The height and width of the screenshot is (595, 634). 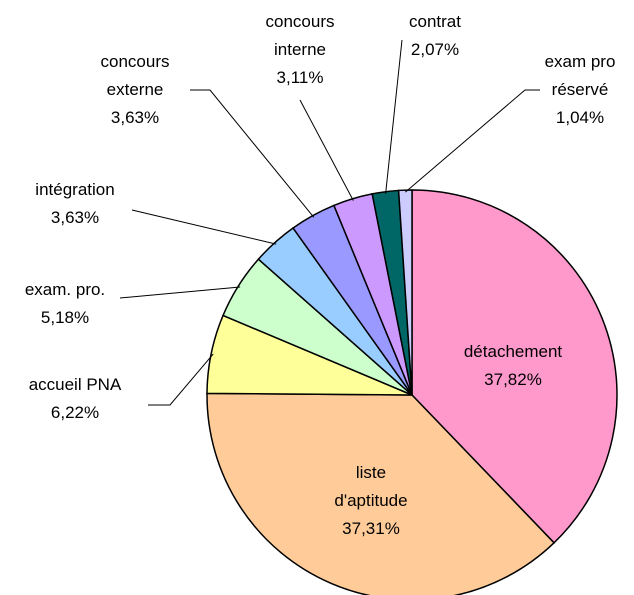 What do you see at coordinates (435, 36) in the screenshot?
I see `slice-label: contrat 2,07%` at bounding box center [435, 36].